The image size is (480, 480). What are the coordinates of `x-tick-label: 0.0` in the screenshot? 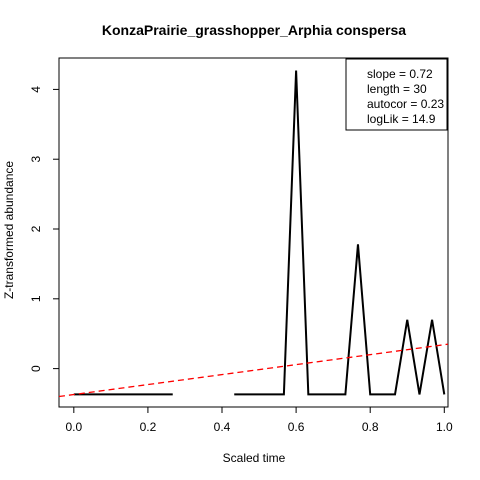 It's located at (73, 427).